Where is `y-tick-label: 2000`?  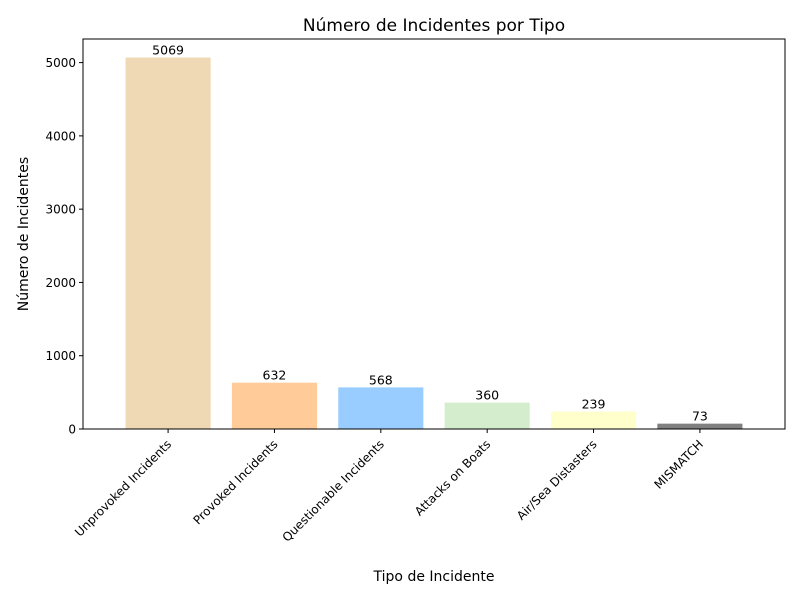 y-tick-label: 2000 is located at coordinates (60, 283).